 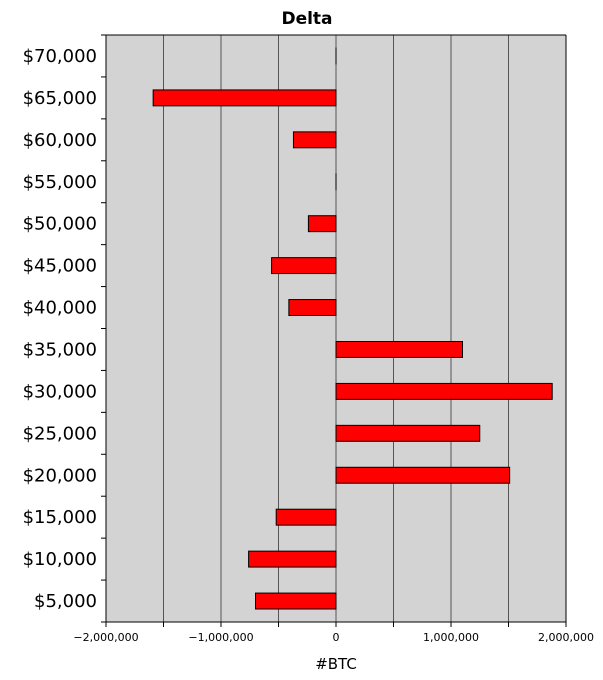 I want to click on y-tick-label: $45,000, so click(x=60, y=266).